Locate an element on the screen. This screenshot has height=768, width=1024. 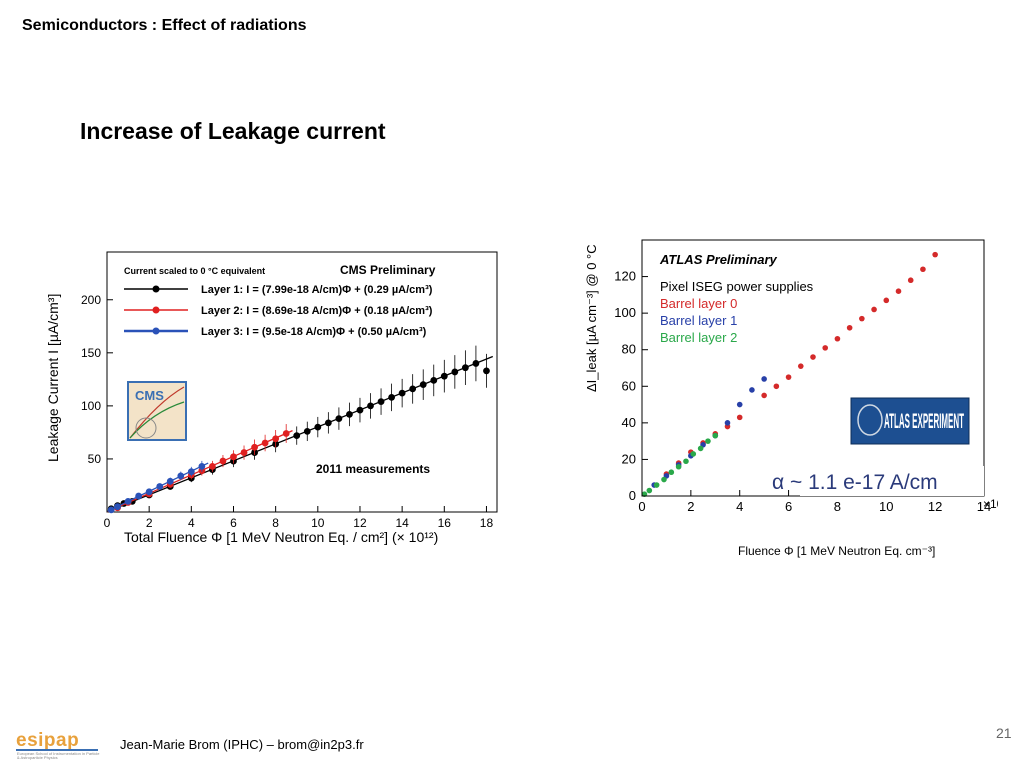
cms-y-axis-label: Leakage Current I [µA/cm³] is located at coordinates (53, 378).